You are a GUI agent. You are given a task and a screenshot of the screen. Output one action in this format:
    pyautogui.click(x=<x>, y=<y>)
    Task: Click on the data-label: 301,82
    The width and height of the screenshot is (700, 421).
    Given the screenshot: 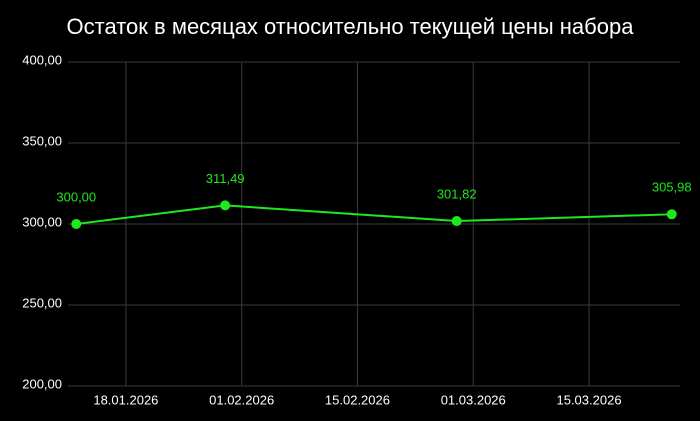 What is the action you would take?
    pyautogui.click(x=457, y=193)
    